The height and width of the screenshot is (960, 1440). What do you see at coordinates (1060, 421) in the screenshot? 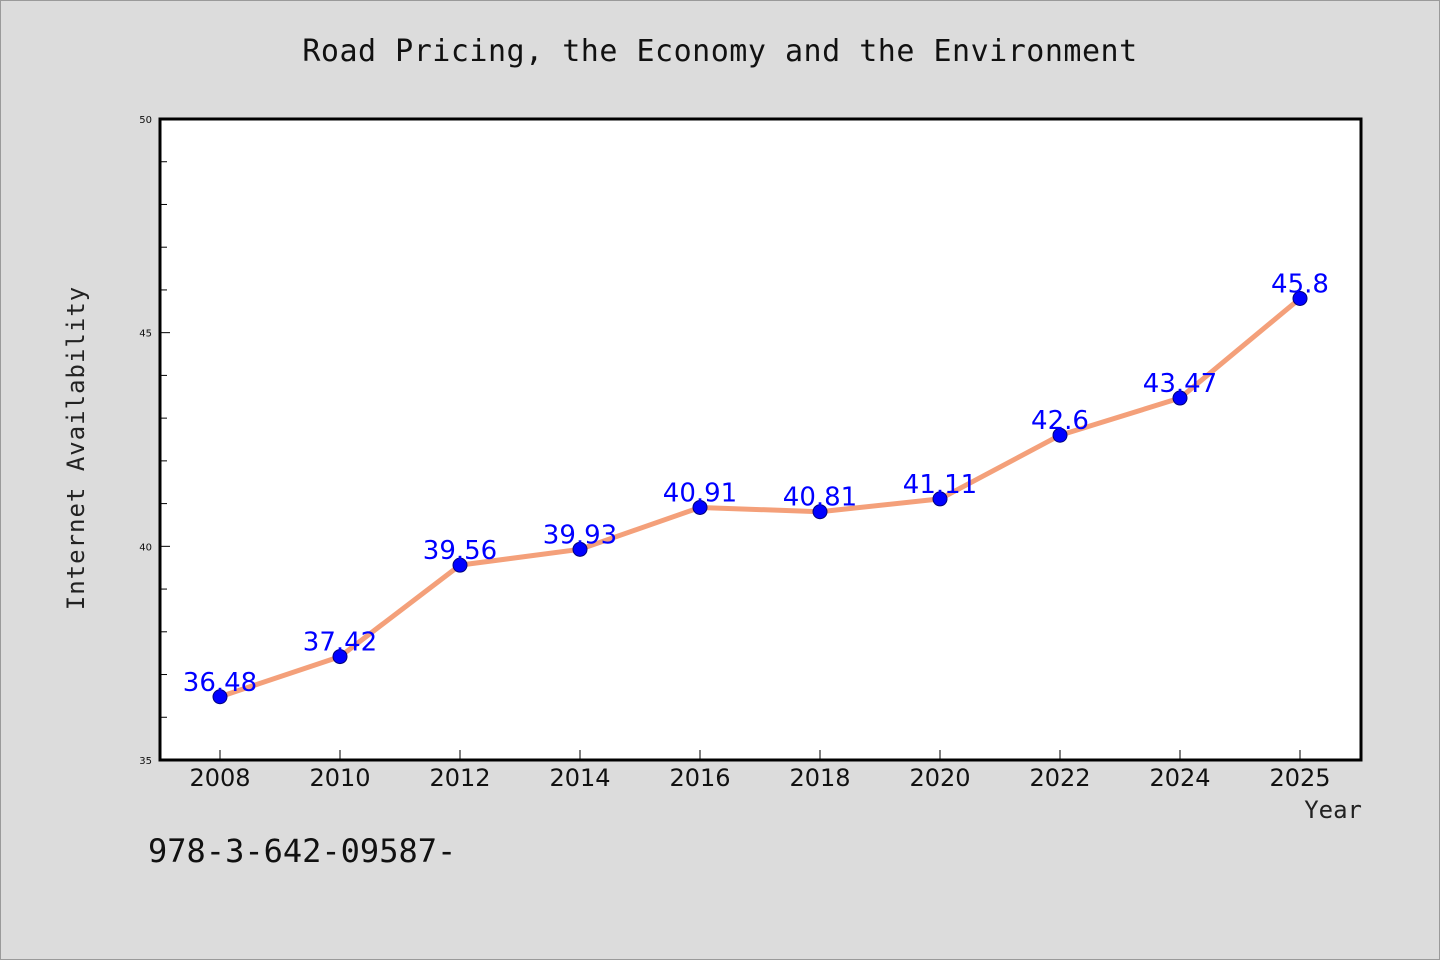
I see `data-label: 42.6` at bounding box center [1060, 421].